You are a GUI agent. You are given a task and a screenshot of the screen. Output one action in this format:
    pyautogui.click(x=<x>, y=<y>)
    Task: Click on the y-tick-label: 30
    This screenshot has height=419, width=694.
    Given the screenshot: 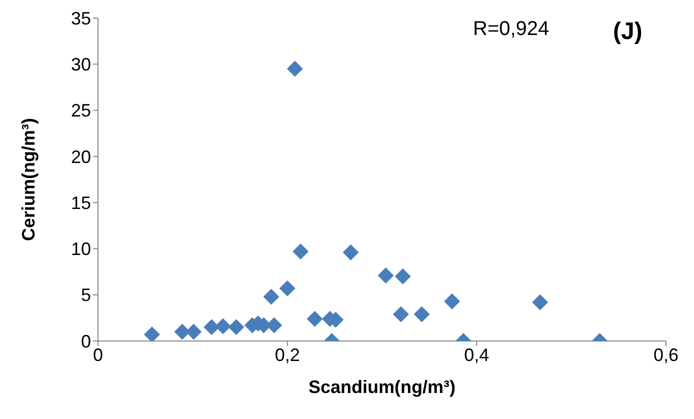 What is the action you would take?
    pyautogui.click(x=80, y=64)
    